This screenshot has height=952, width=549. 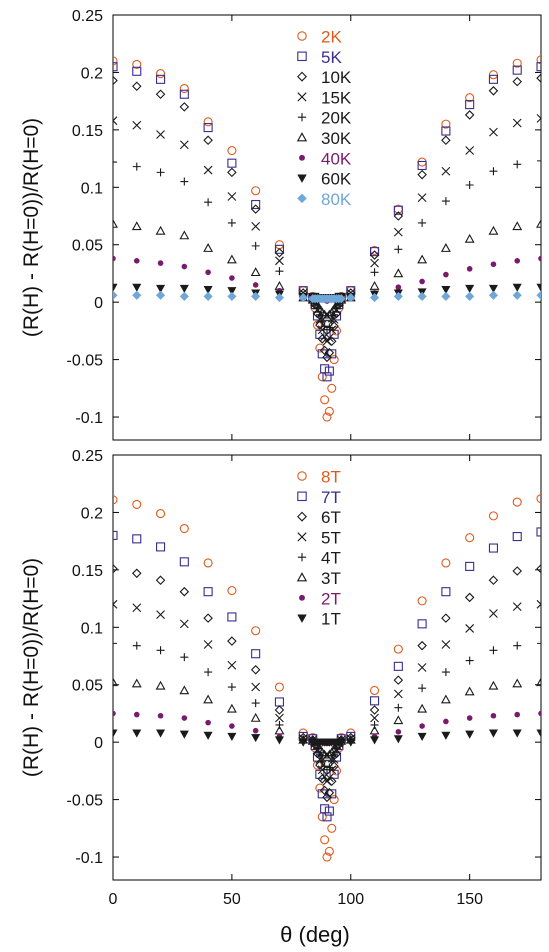 What do you see at coordinates (336, 77) in the screenshot?
I see `legend-label: 10K` at bounding box center [336, 77].